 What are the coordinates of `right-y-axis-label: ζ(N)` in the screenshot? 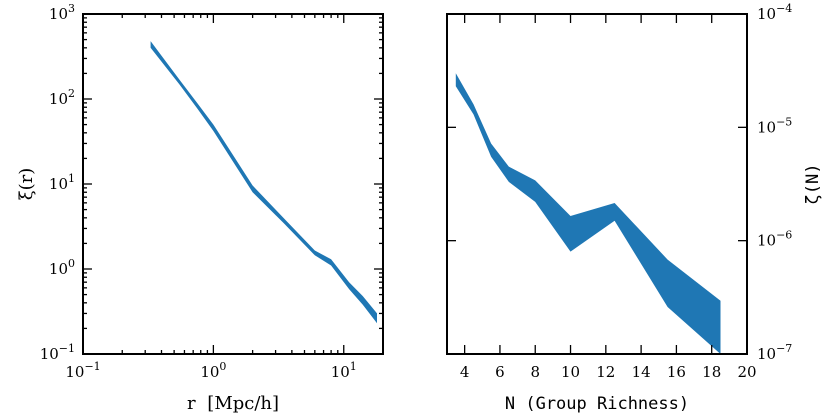 It's located at (813, 184).